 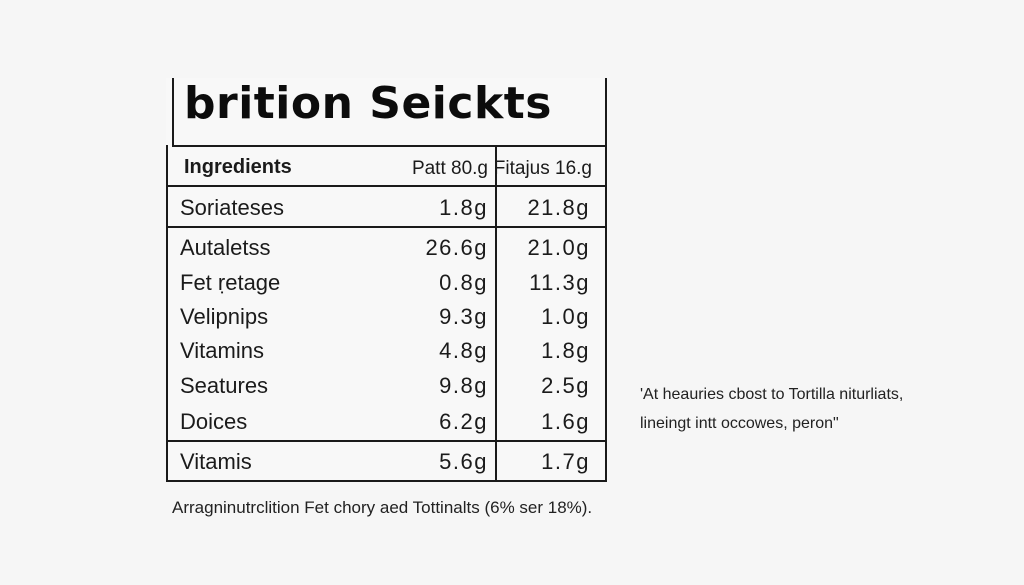 What do you see at coordinates (449, 168) in the screenshot?
I see `header-column-1: Patt 80.g` at bounding box center [449, 168].